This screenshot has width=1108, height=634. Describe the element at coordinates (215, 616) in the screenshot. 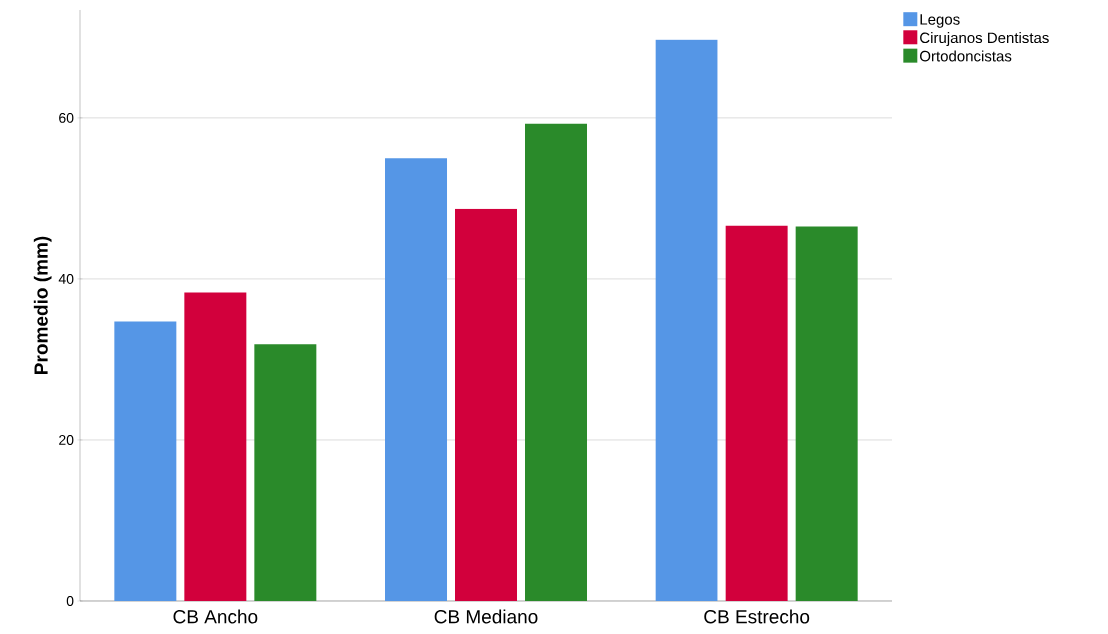

I see `x-tick-label: CB Ancho` at that location.